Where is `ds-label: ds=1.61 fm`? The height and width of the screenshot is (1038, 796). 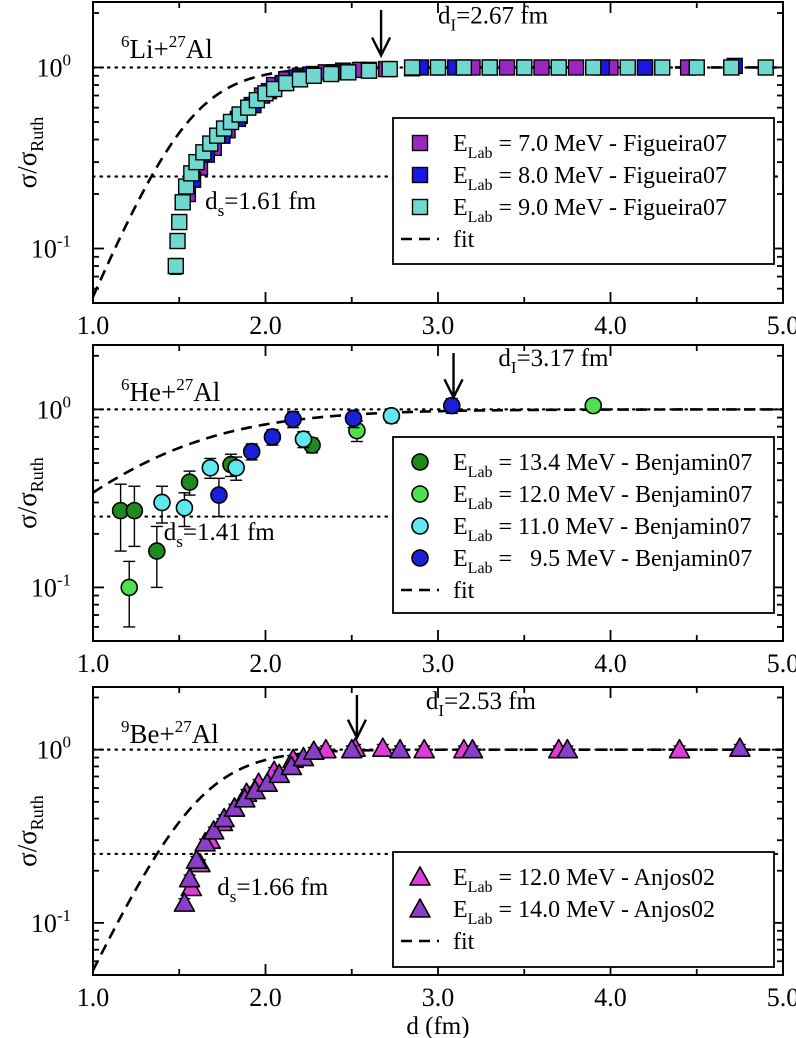
ds-label: ds=1.61 fm is located at coordinates (261, 204).